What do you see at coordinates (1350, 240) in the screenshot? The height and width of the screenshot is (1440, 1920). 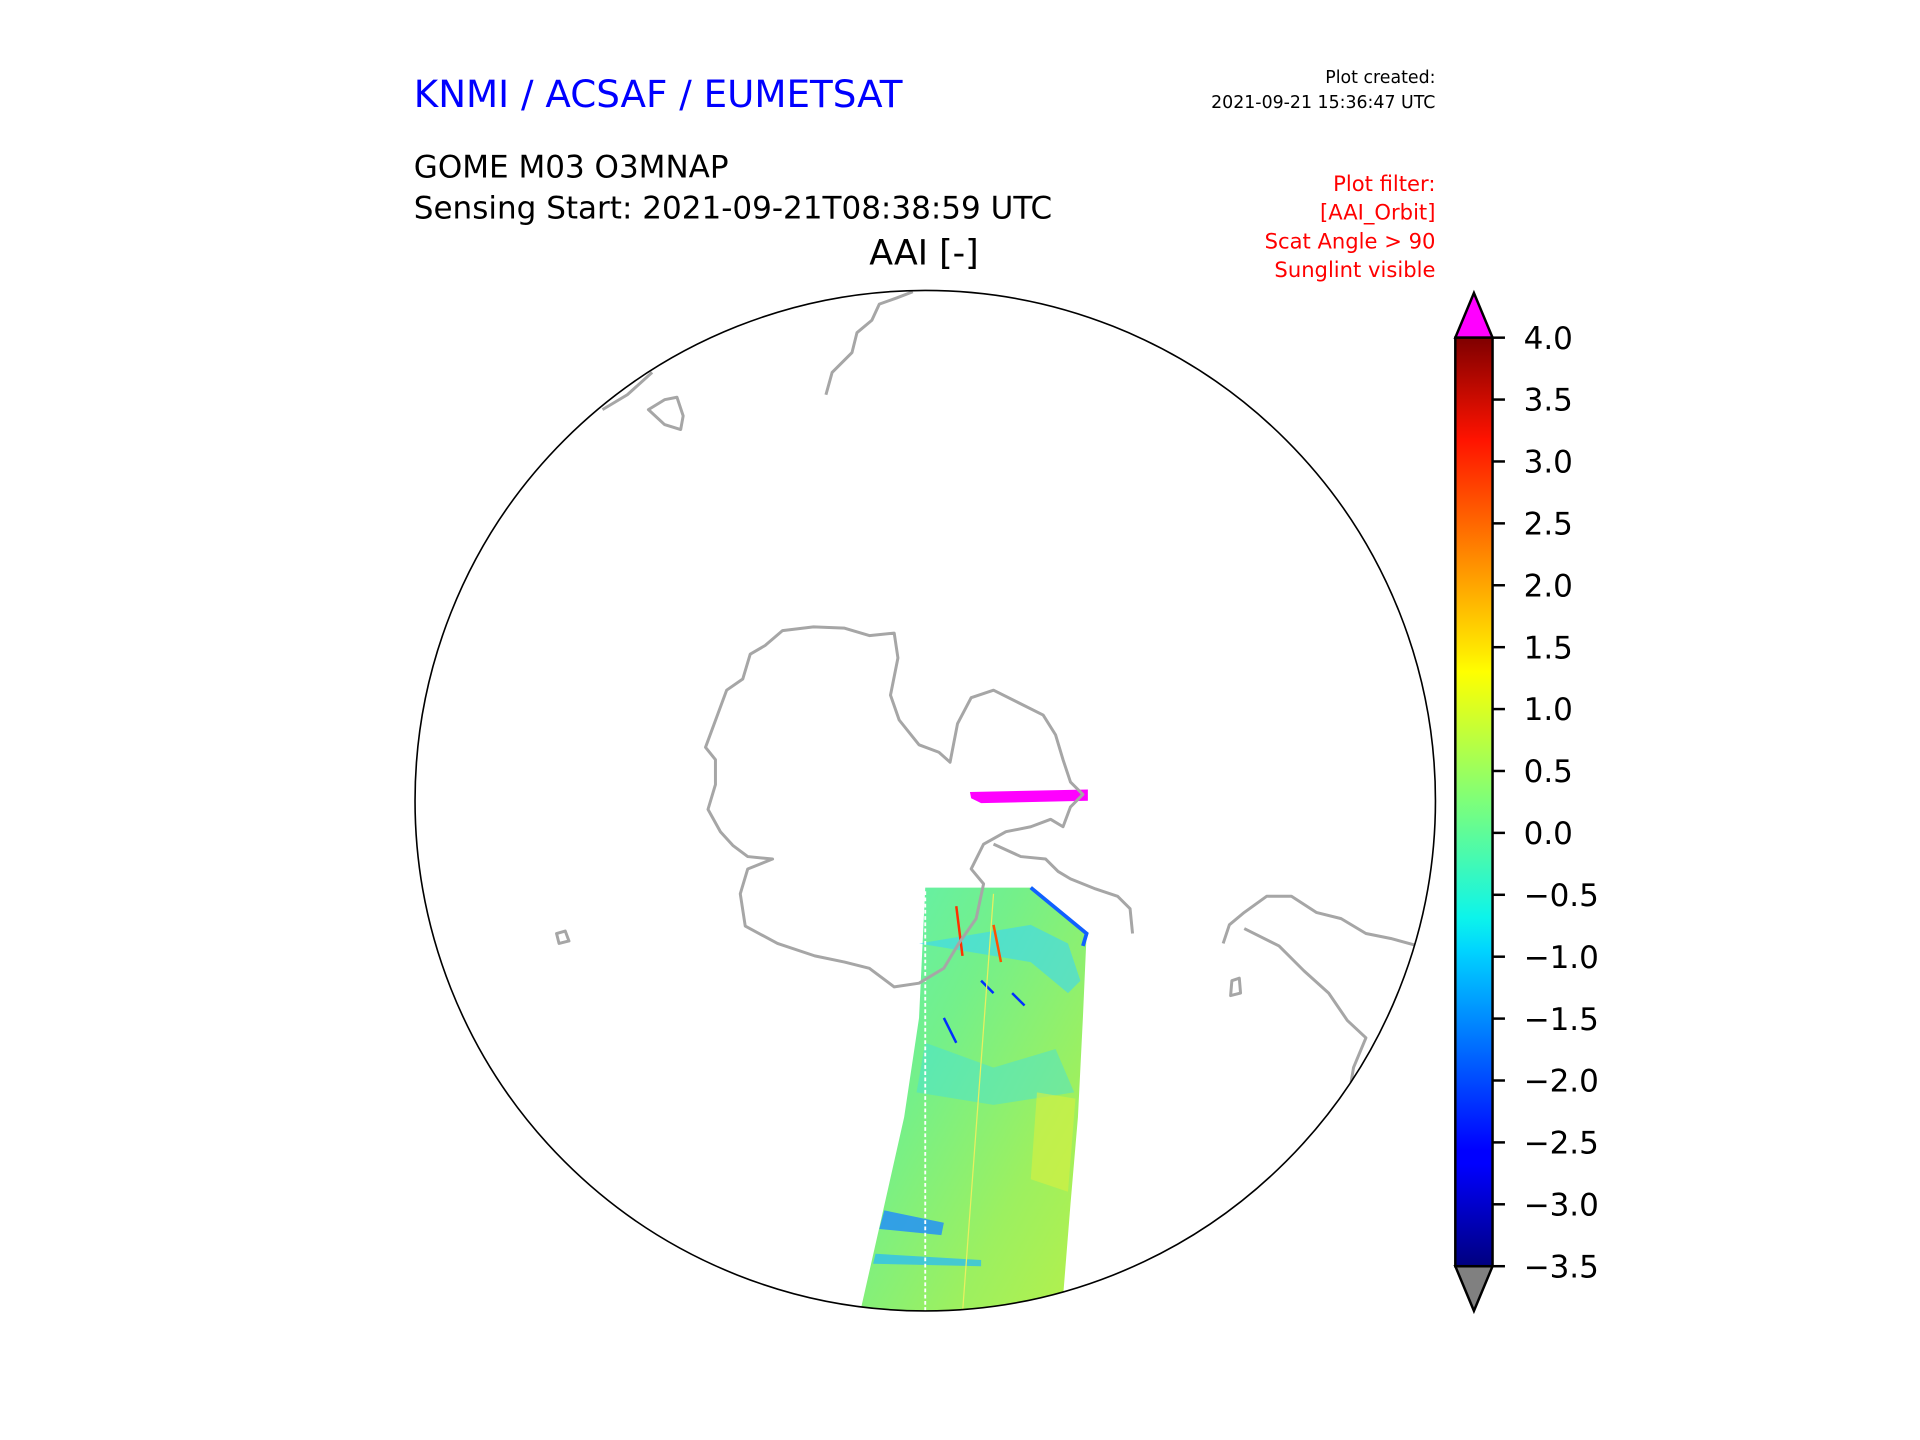 I see `filter-line: Scat Angle > 90` at bounding box center [1350, 240].